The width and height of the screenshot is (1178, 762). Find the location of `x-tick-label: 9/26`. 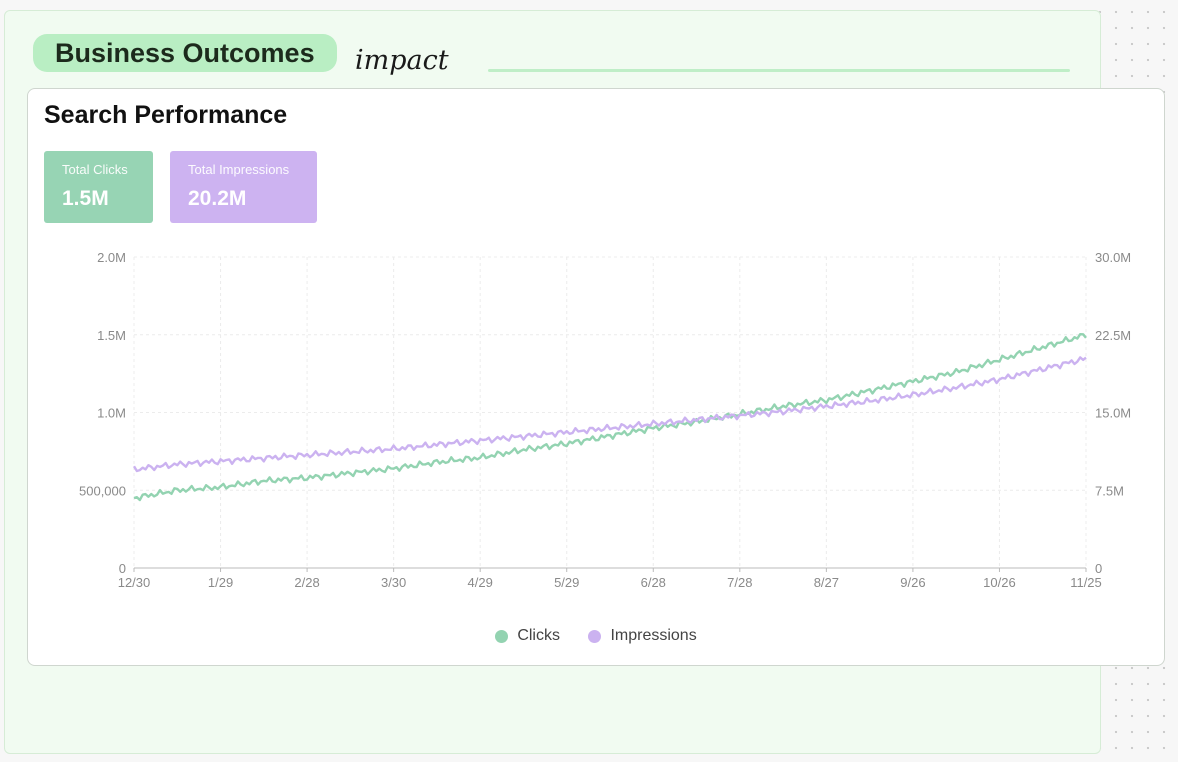

x-tick-label: 9/26 is located at coordinates (912, 582).